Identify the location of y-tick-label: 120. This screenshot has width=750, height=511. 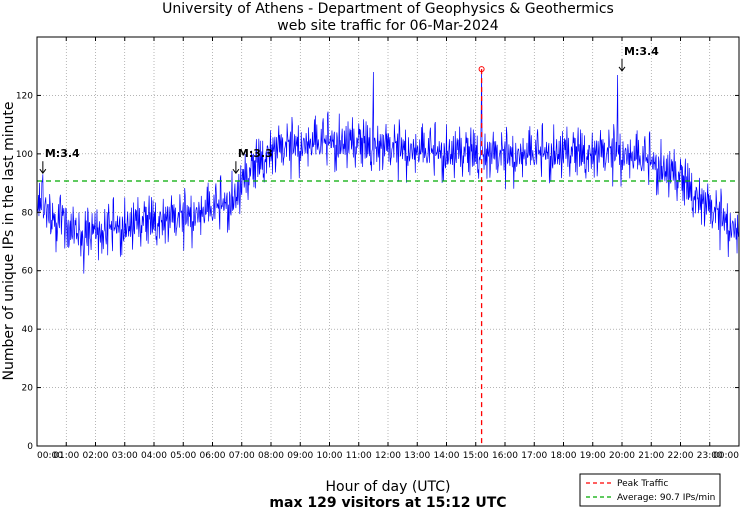
(24, 96).